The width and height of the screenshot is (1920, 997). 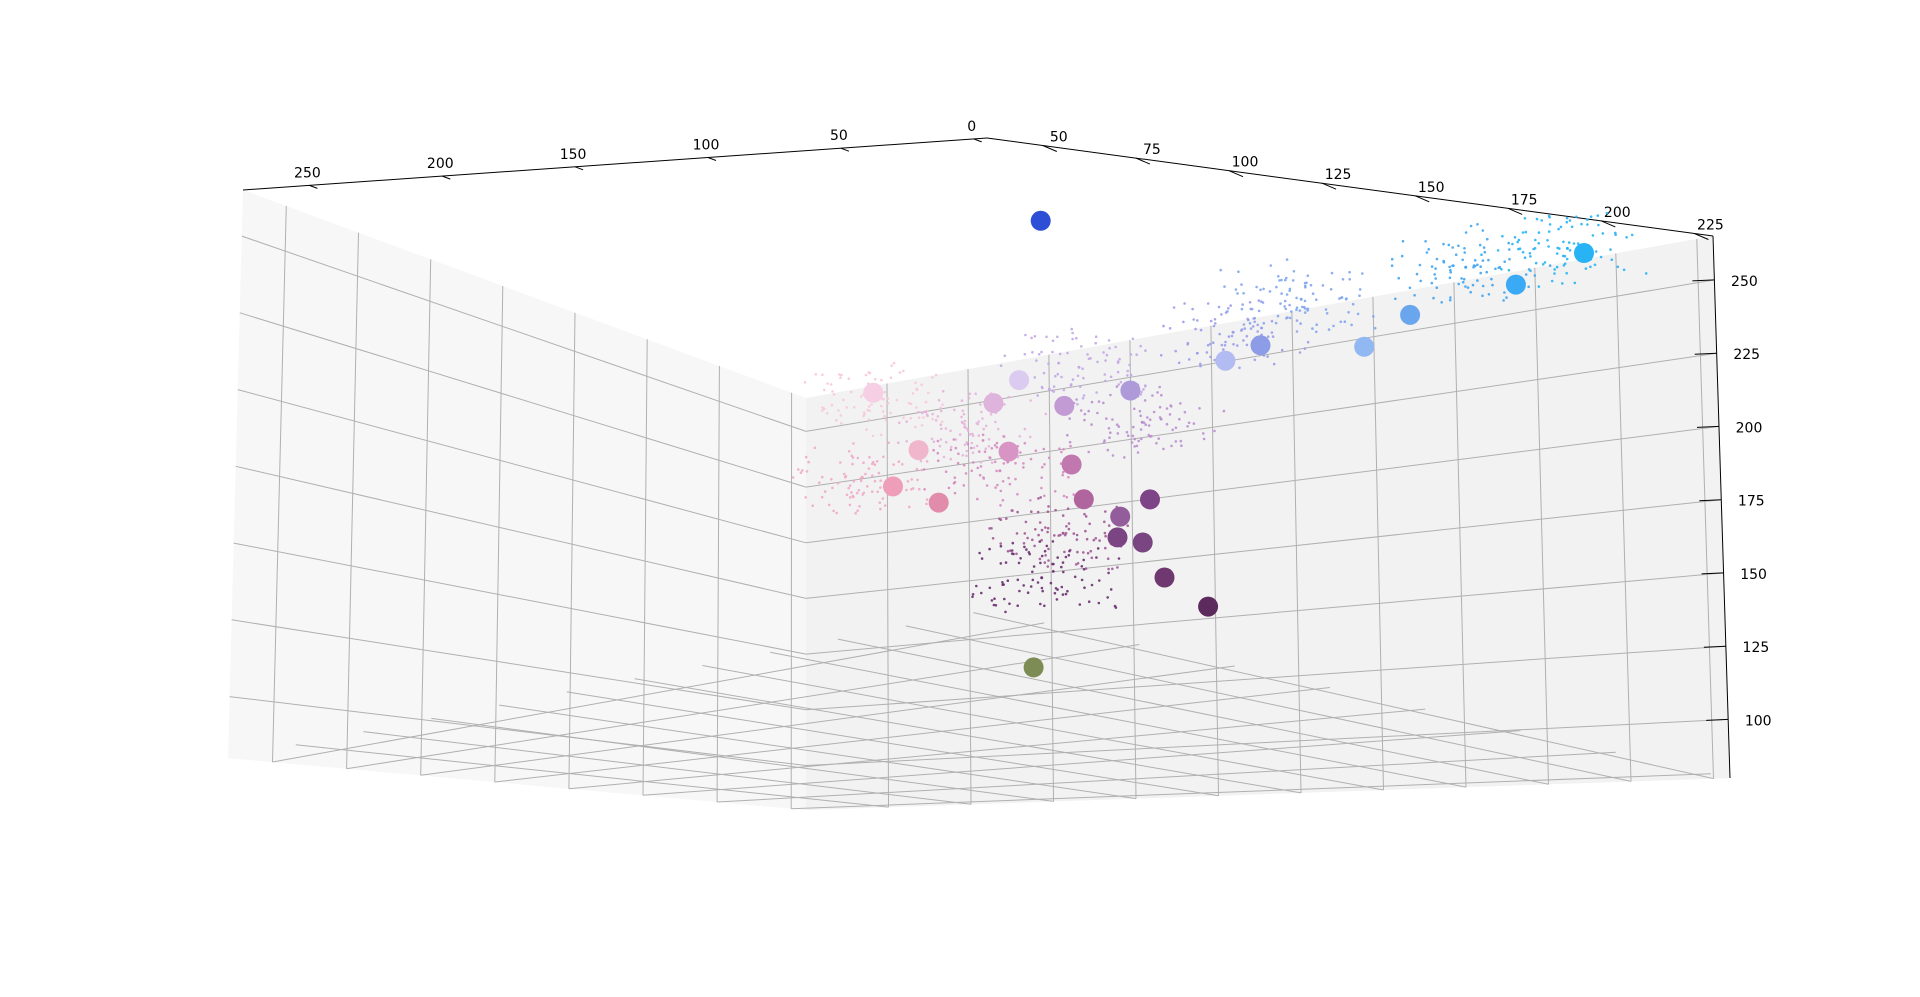 What do you see at coordinates (573, 155) in the screenshot?
I see `x-tick-label: 150` at bounding box center [573, 155].